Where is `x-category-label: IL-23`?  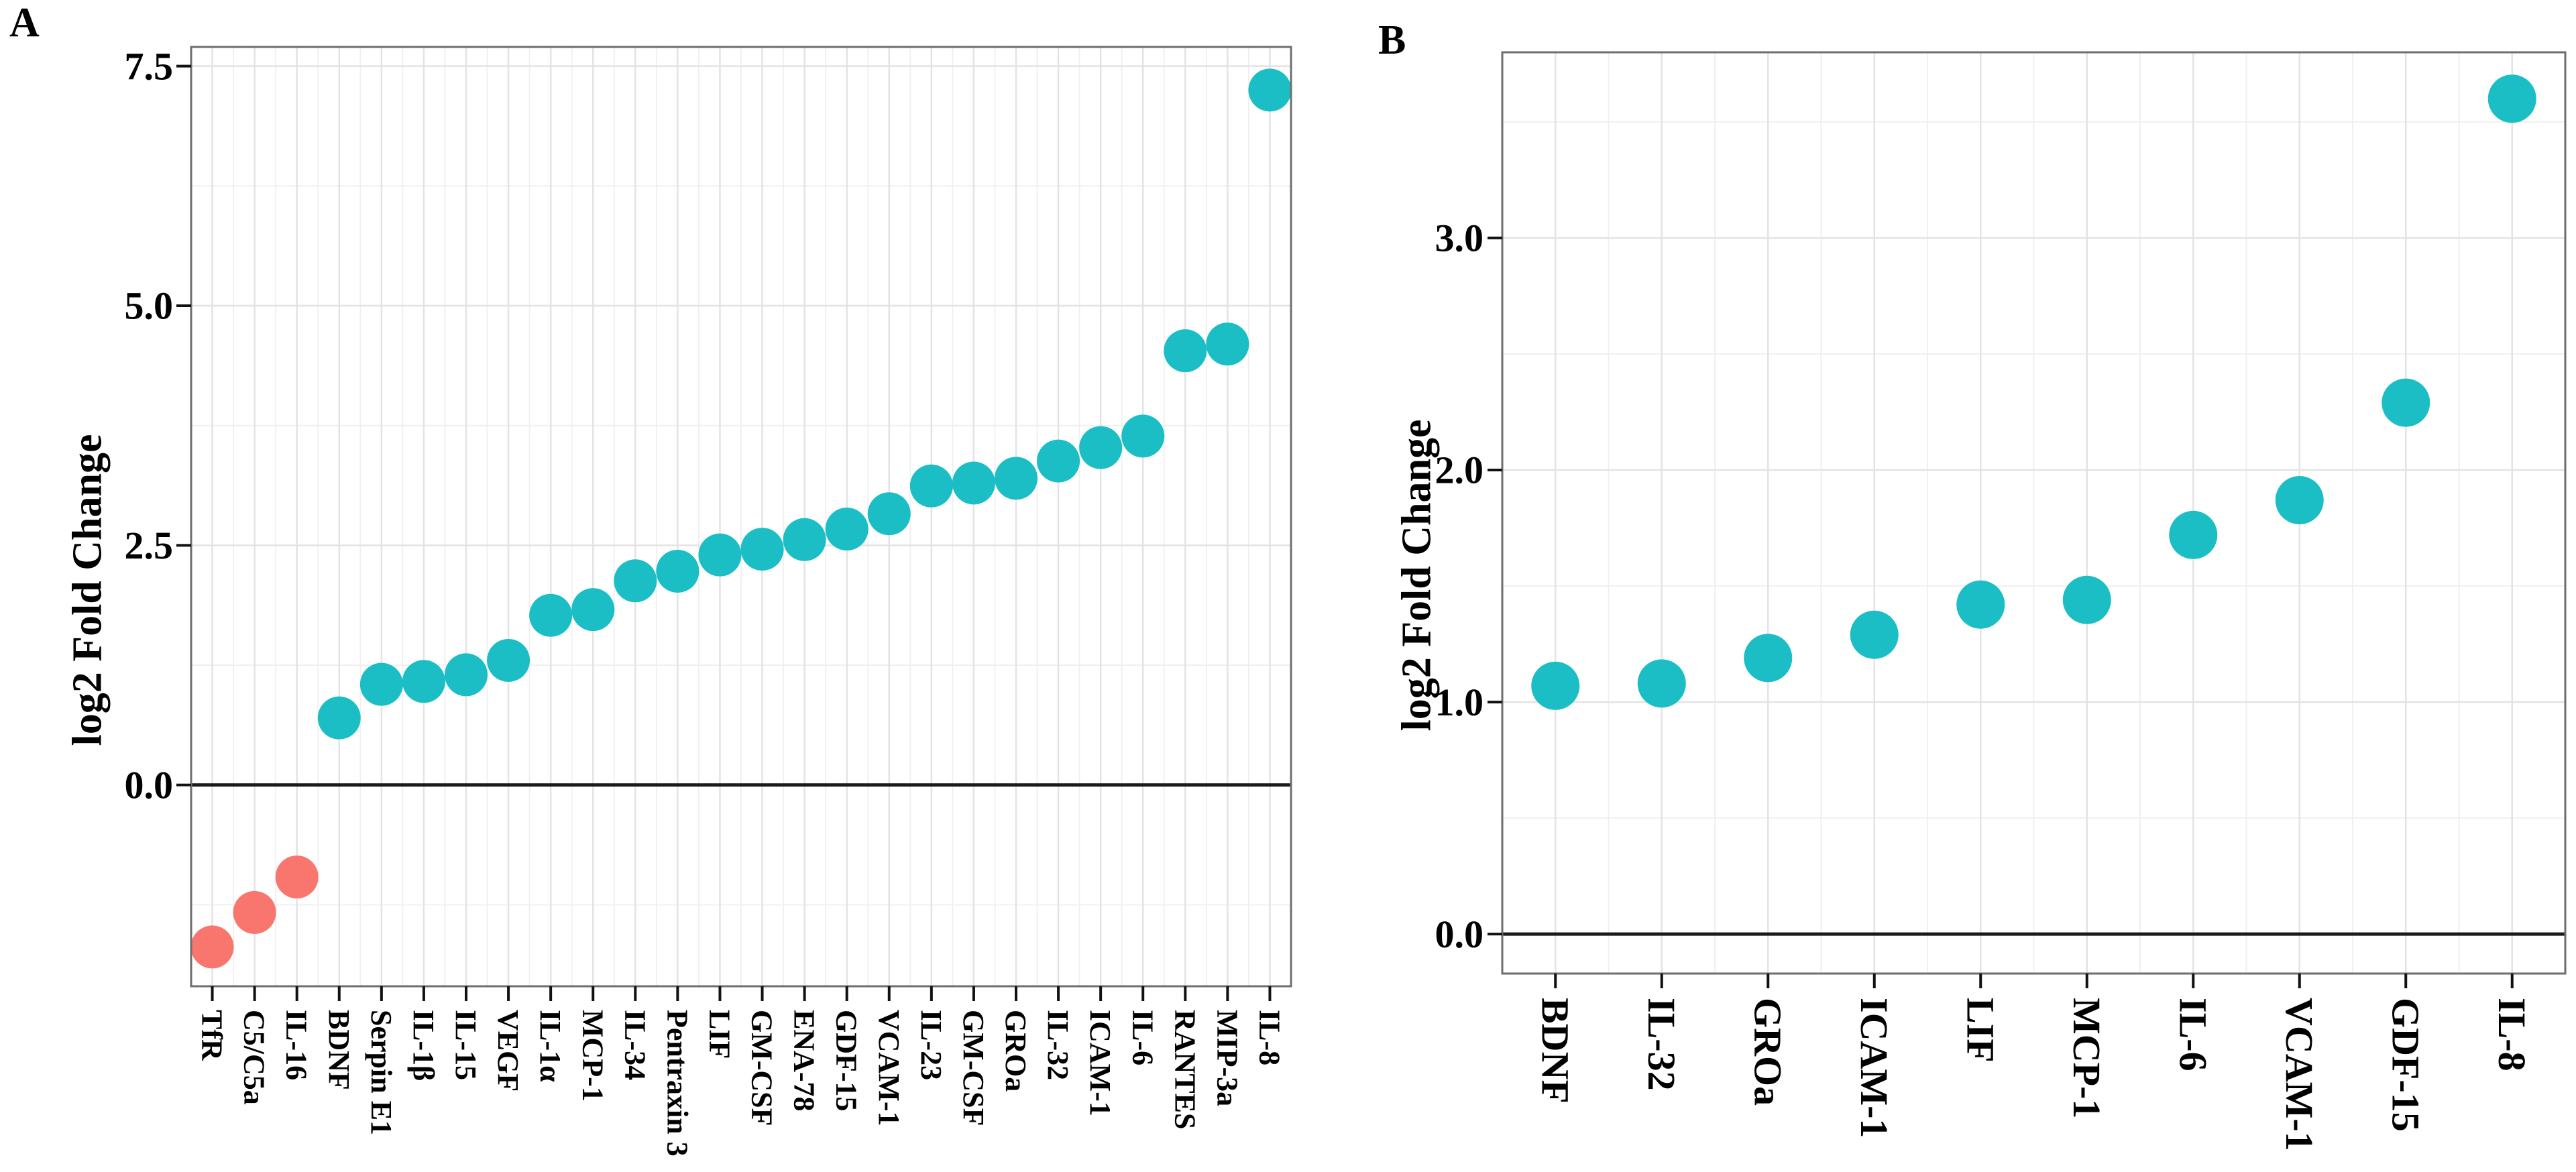
x-category-label: IL-23 is located at coordinates (931, 1045).